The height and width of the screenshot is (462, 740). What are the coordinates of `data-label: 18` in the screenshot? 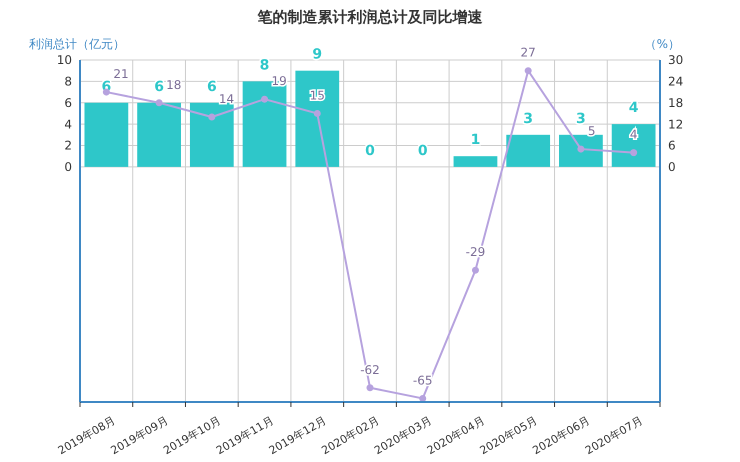 It's located at (174, 85).